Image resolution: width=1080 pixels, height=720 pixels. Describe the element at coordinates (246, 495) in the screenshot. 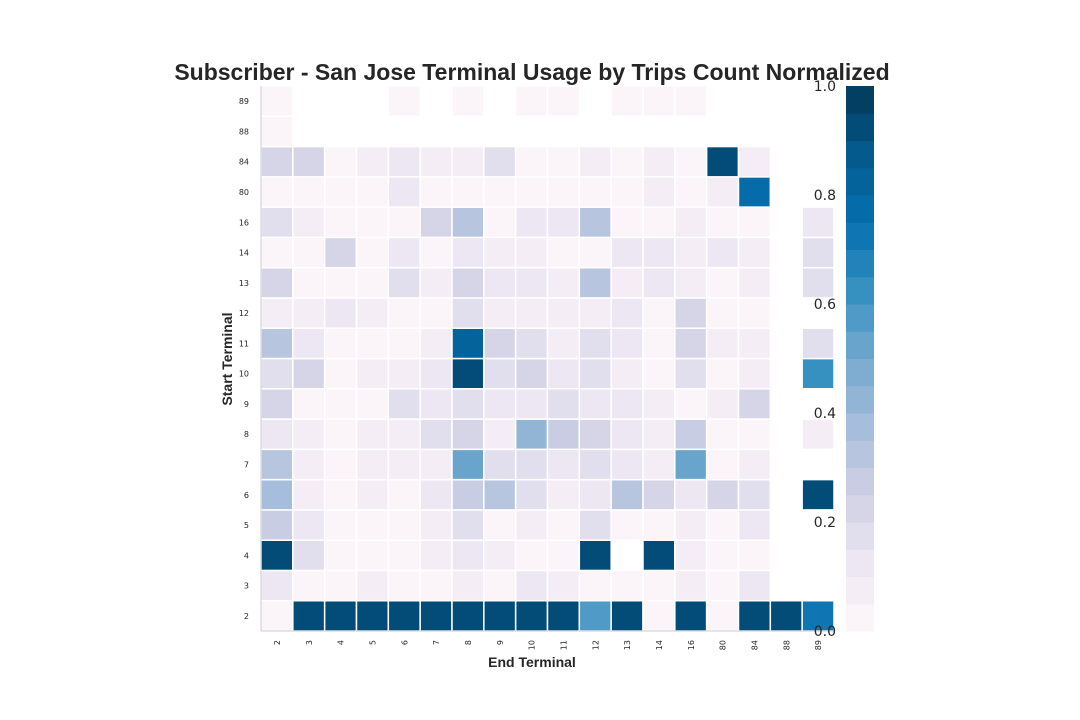

I see `y-tick-label: 6` at that location.